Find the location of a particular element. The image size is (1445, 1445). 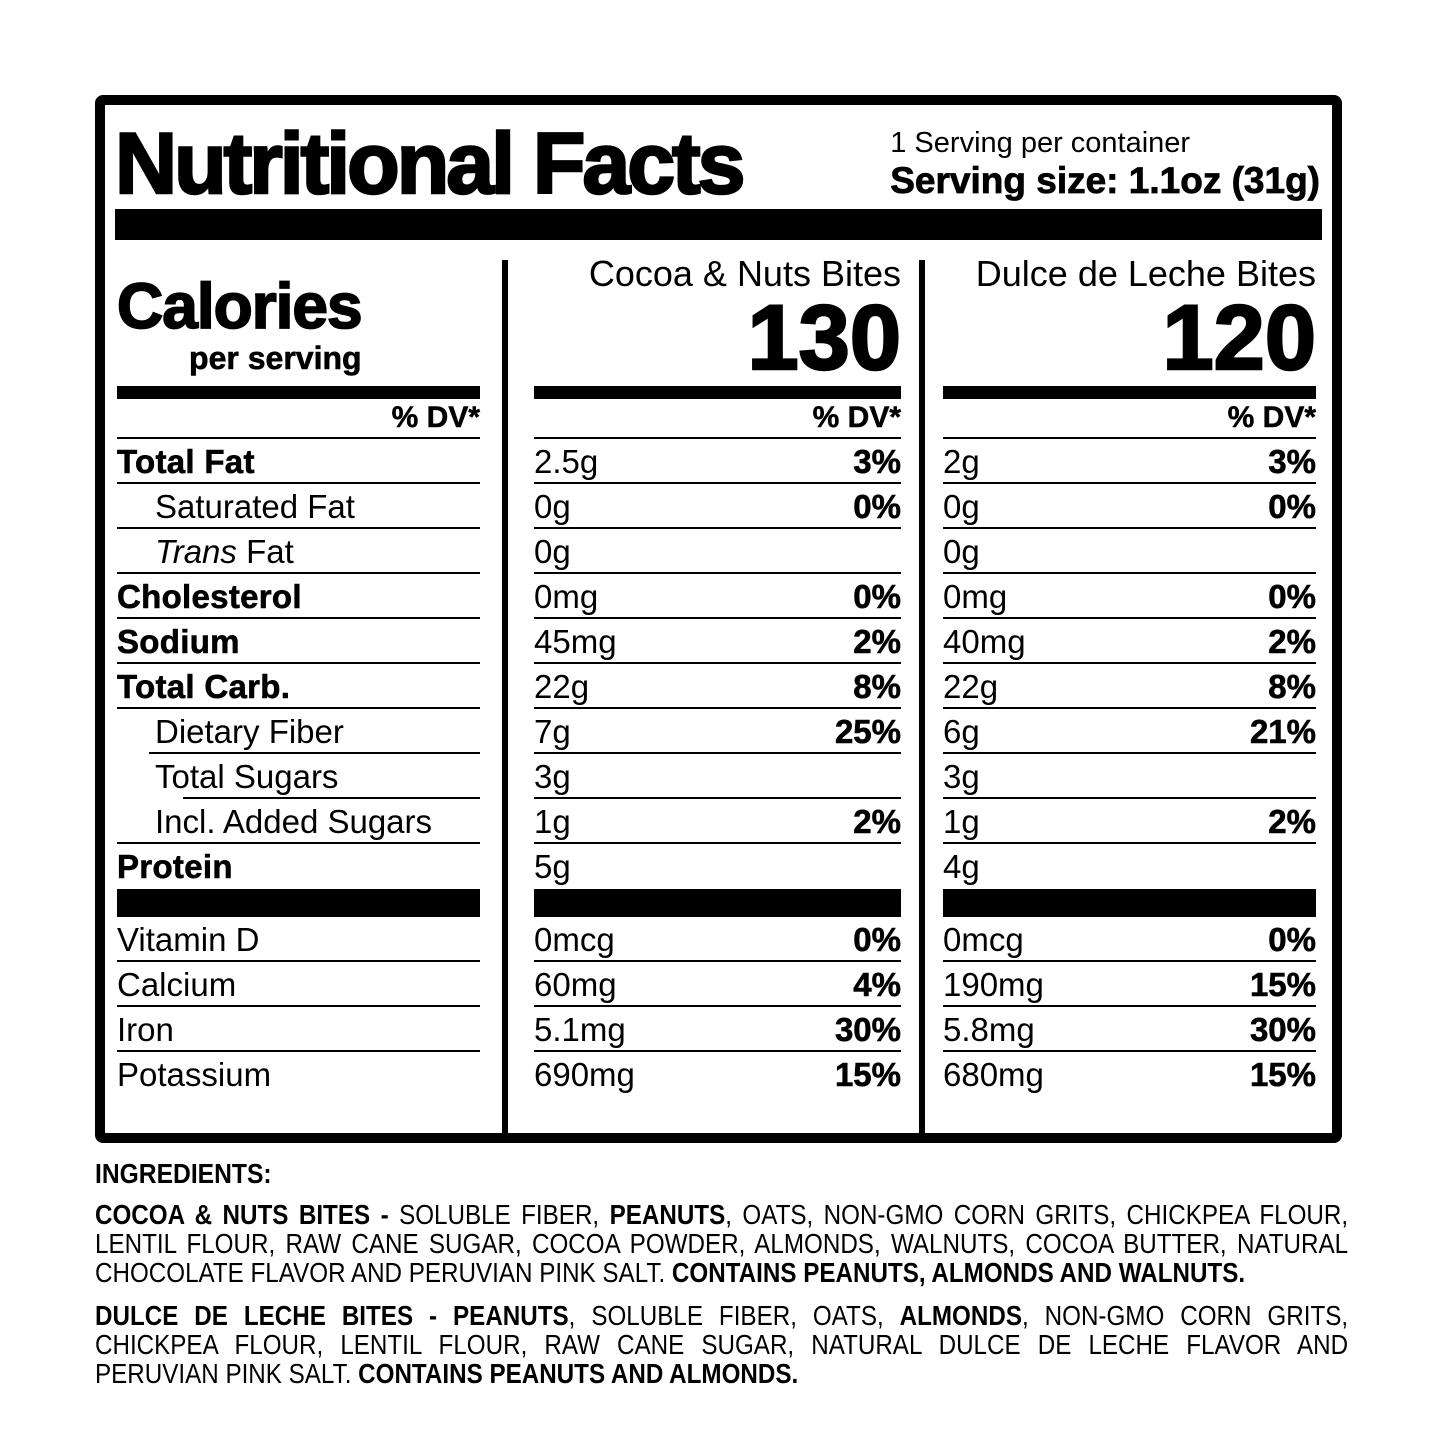

calories-value: 120 is located at coordinates (1239, 337).